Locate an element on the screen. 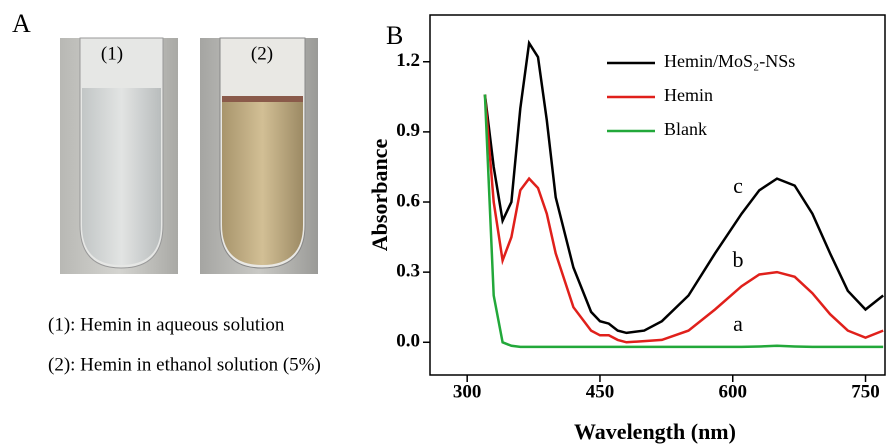  y-tick-label: 1.2 is located at coordinates (408, 60).